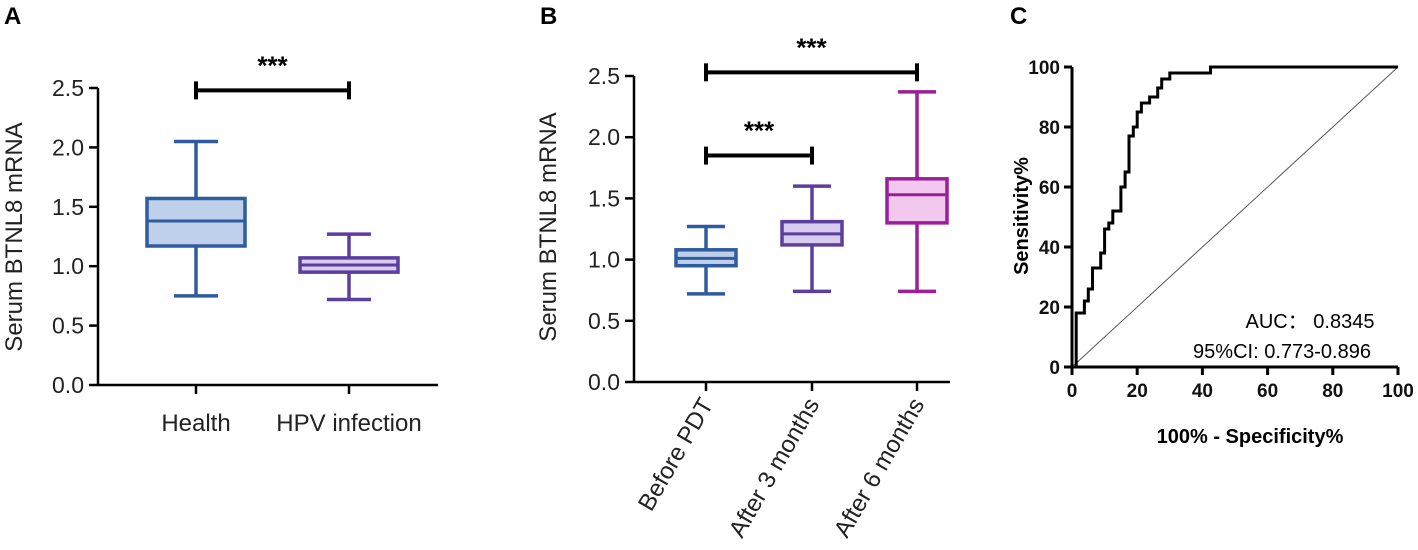 The width and height of the screenshot is (1418, 550). I want to click on c-x-tick-label: 80, so click(1332, 391).